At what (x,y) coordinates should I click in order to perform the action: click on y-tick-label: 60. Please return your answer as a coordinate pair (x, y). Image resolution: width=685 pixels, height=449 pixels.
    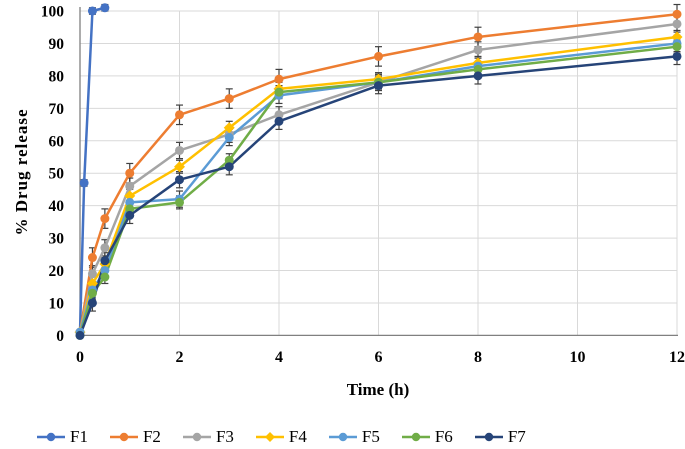
    Looking at the image, I should click on (57, 141).